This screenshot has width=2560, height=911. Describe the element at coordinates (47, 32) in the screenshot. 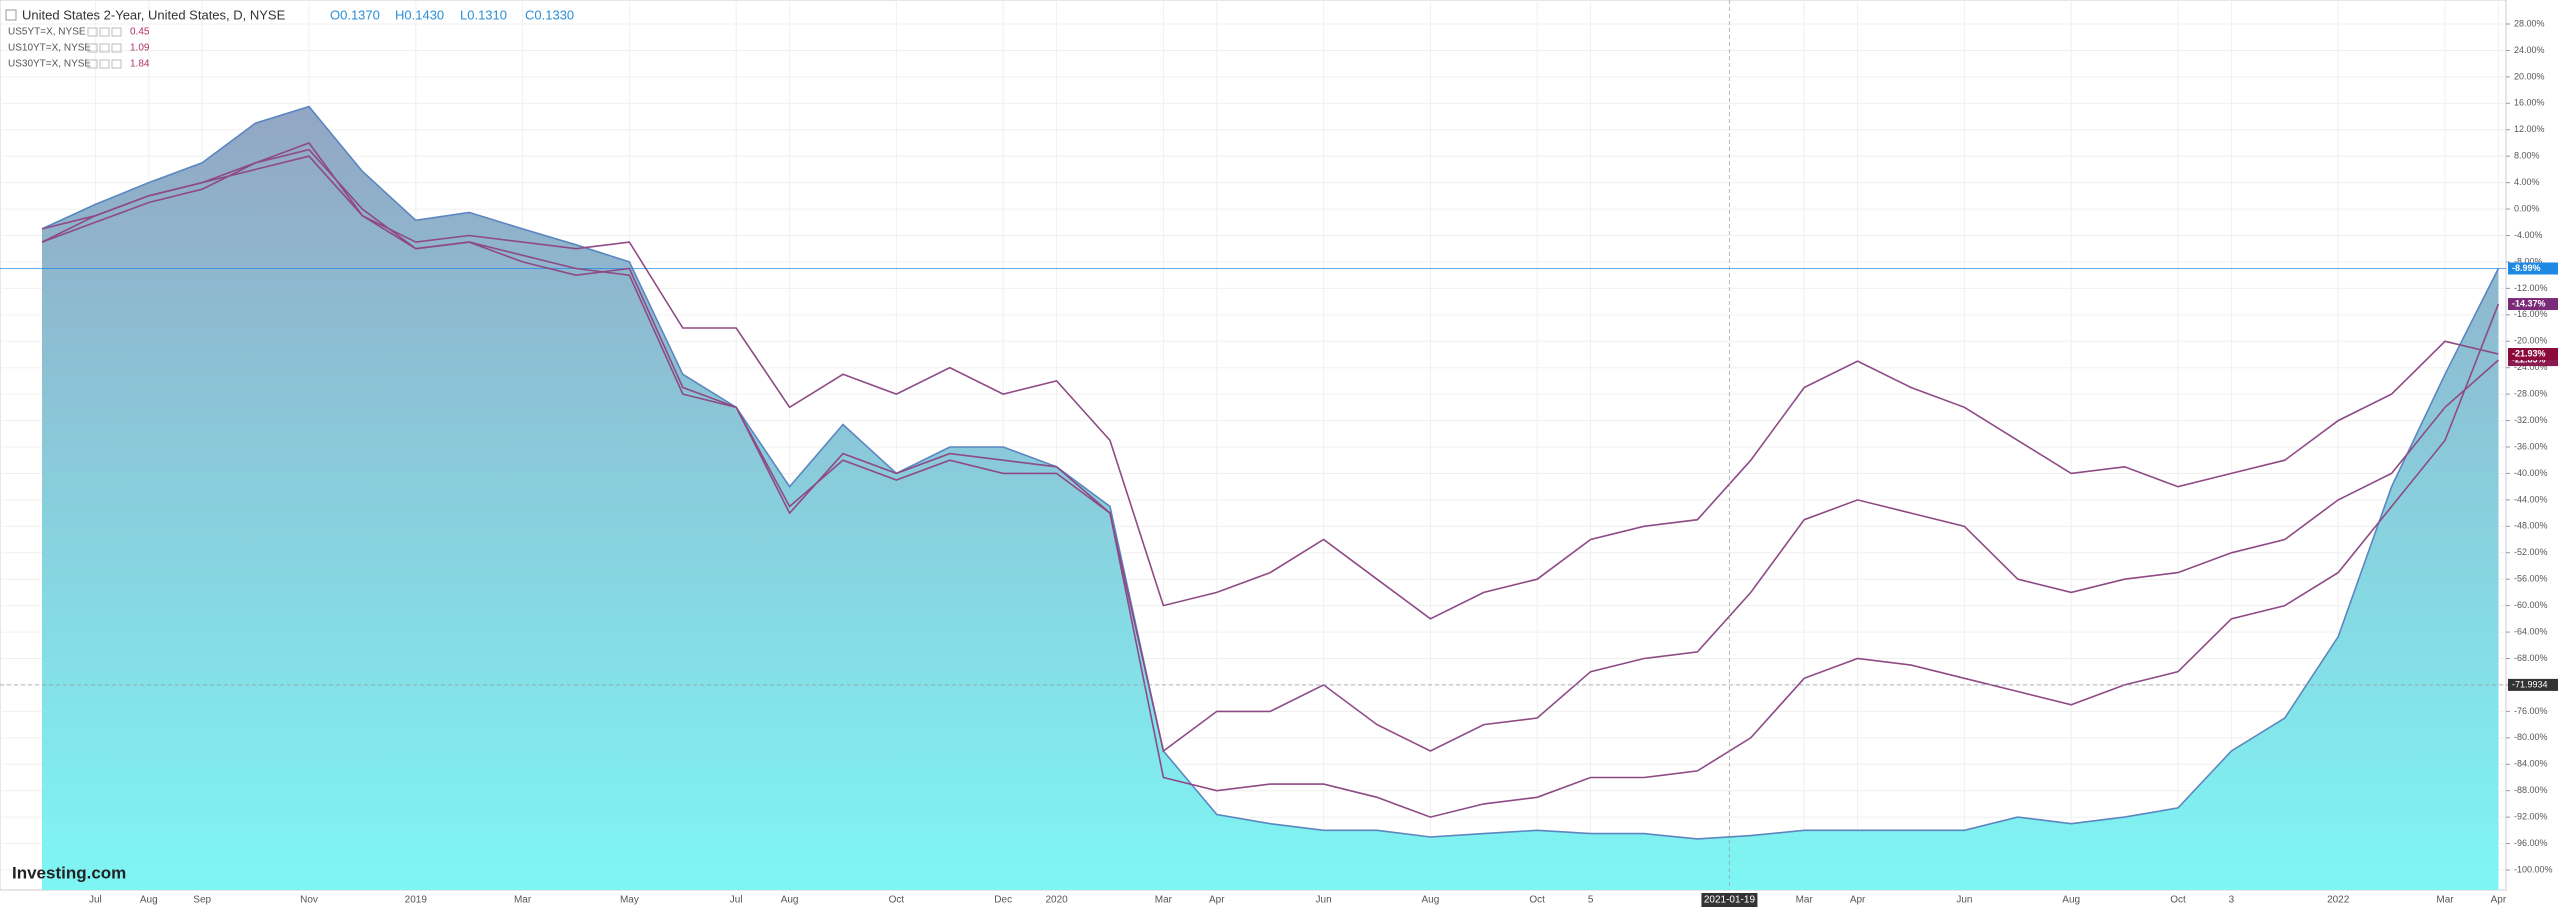

I see `legend-name: US5YT=X, NYSE` at that location.